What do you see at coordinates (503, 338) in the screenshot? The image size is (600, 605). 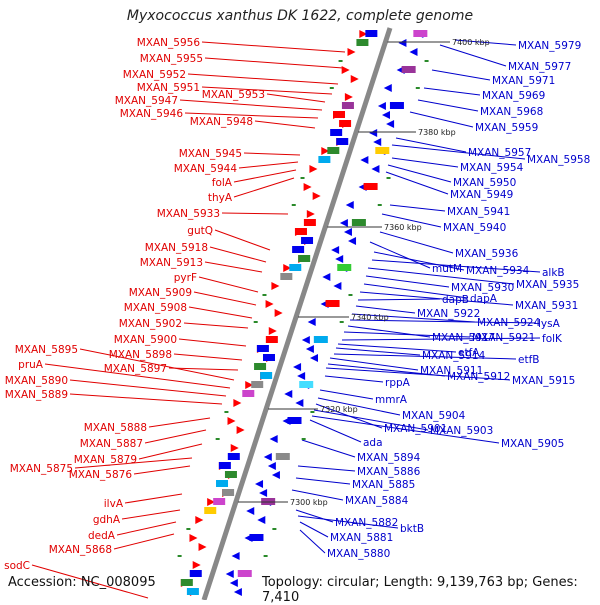 I see `gene-label: MXAN_5921` at bounding box center [503, 338].